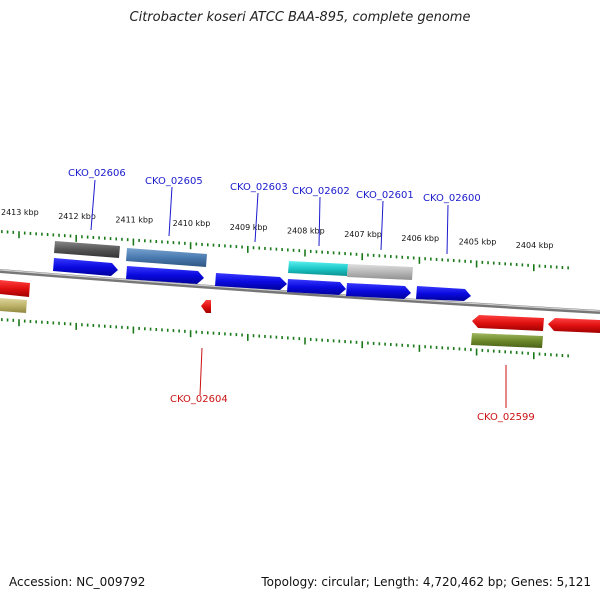  Describe the element at coordinates (259, 187) in the screenshot. I see `gene-label-cko-02603: CKO_02603` at that location.